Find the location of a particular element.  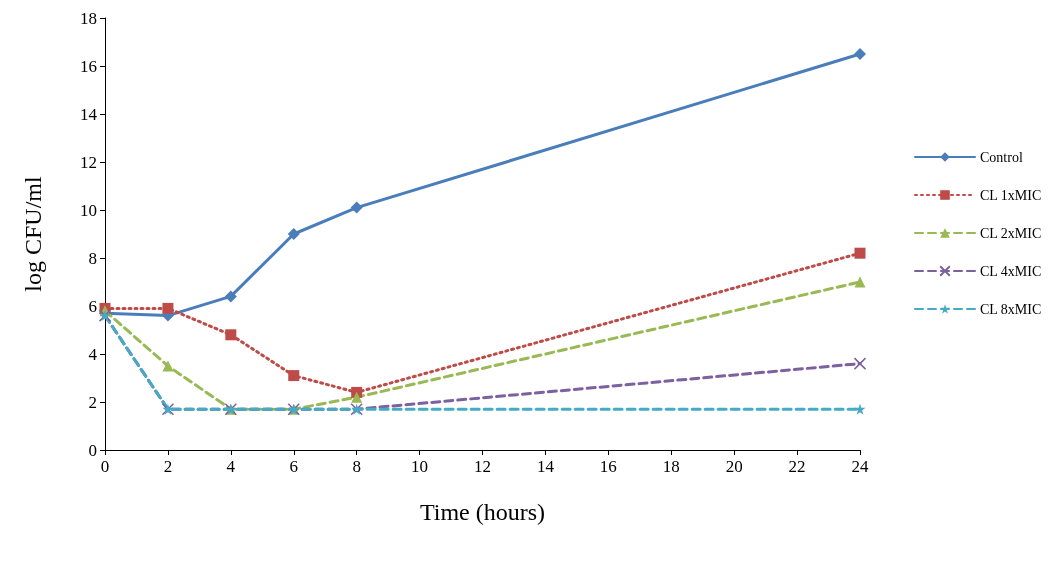

x-tick-label: 12 is located at coordinates (482, 466).